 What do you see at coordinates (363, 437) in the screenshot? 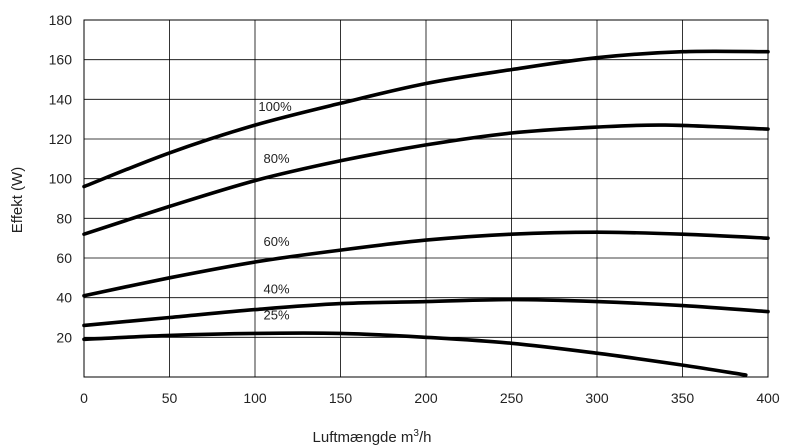
I see `x-axis-label-main: Luftmængde m` at bounding box center [363, 437].